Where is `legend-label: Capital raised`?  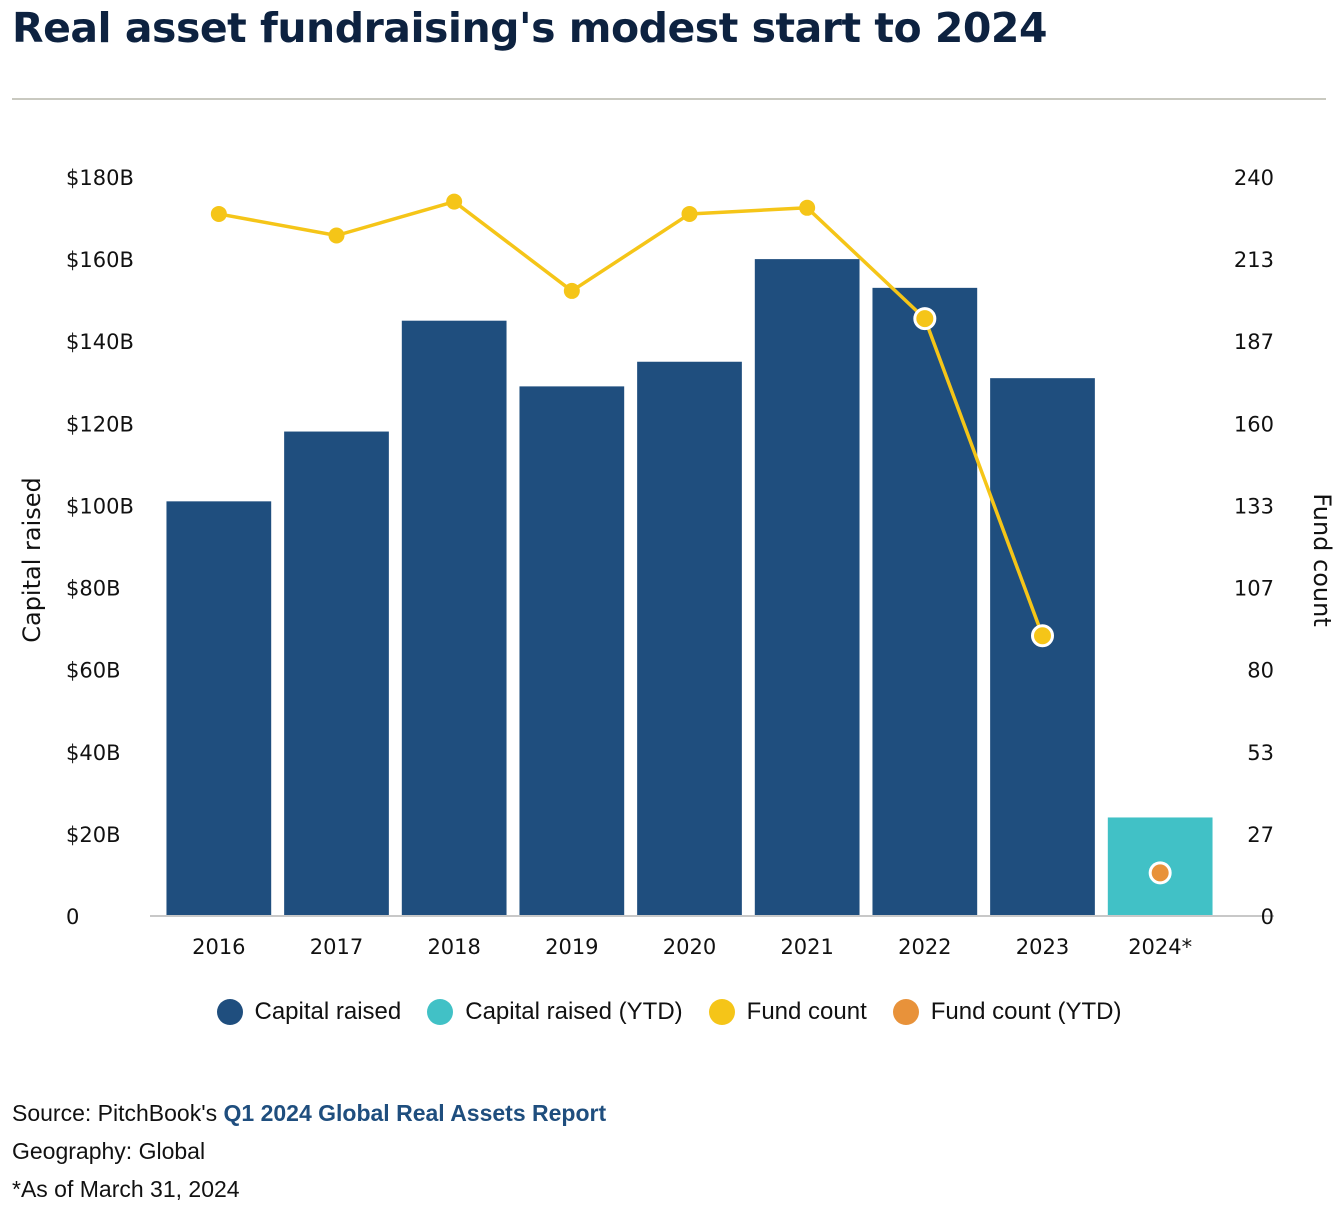 legend-label: Capital raised is located at coordinates (328, 1011).